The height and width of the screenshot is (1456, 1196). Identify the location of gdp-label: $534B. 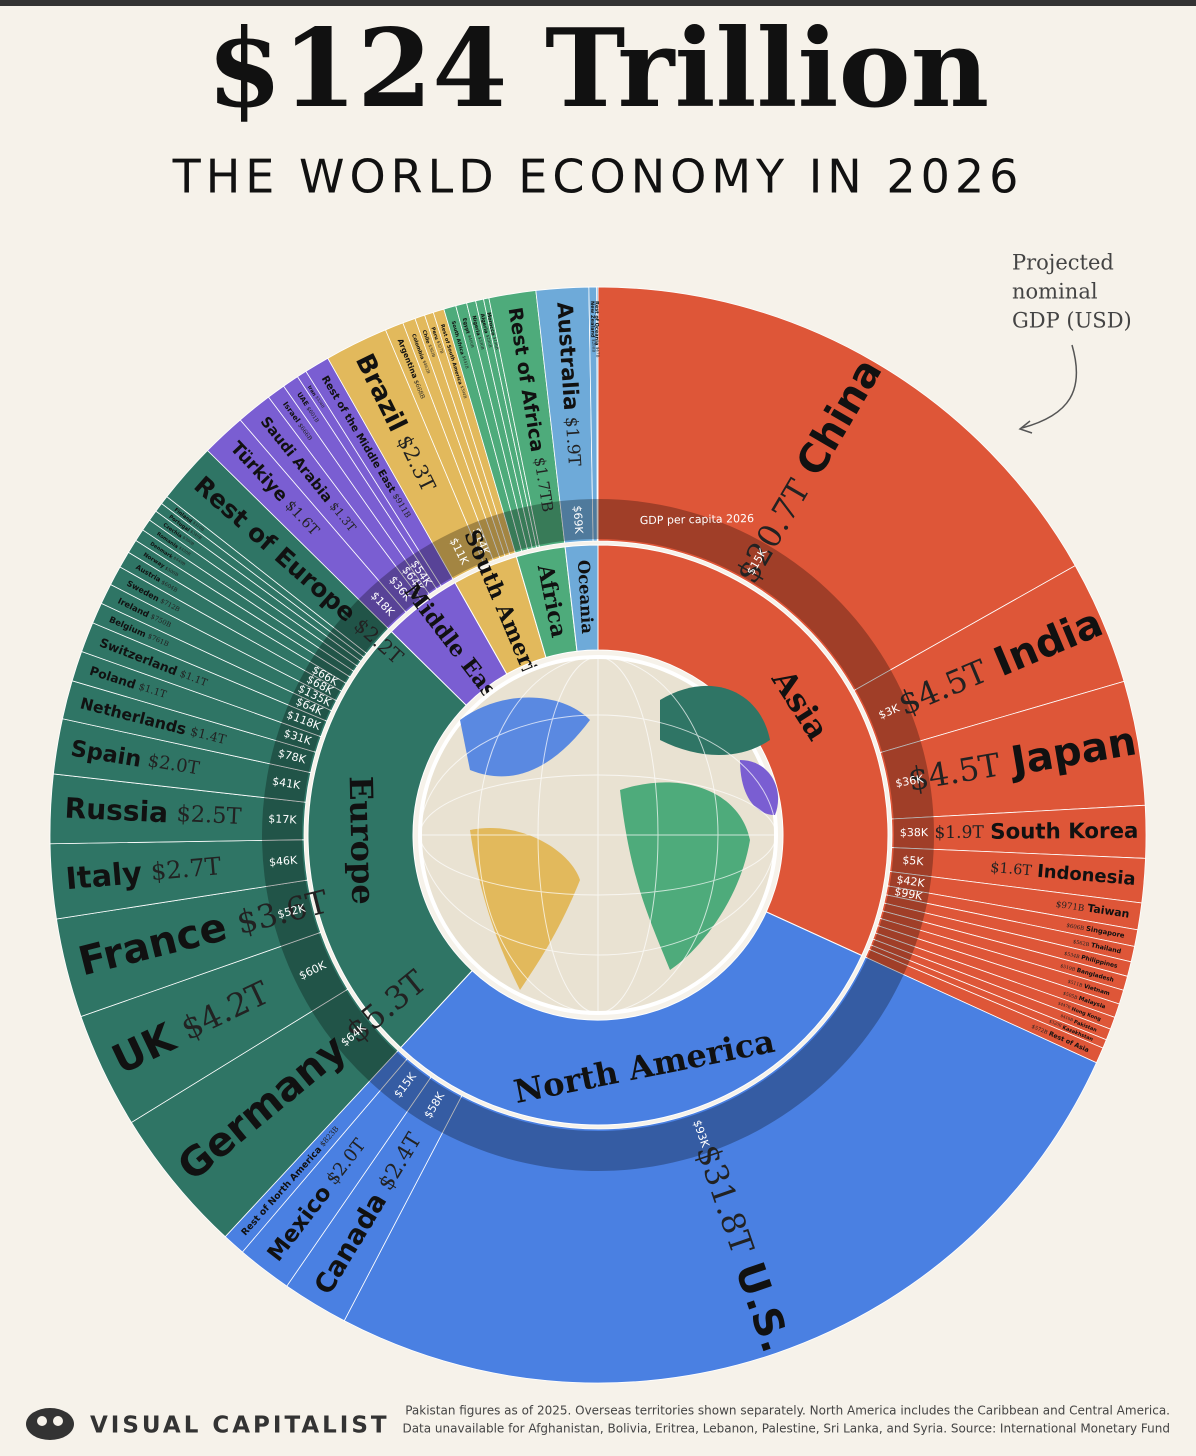
(1072, 955).